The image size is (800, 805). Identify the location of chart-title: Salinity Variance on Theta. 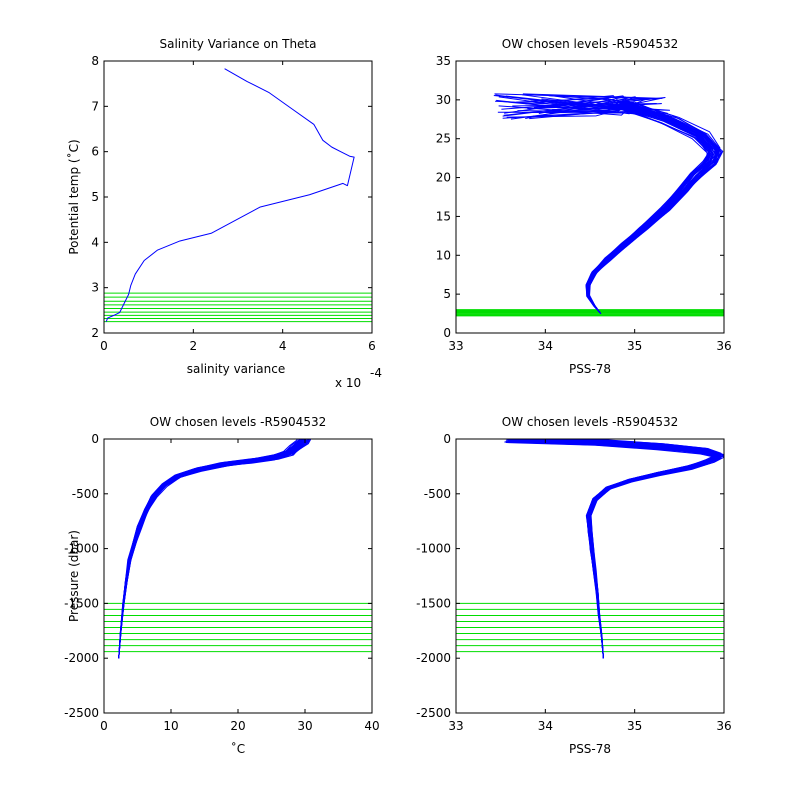
(238, 44).